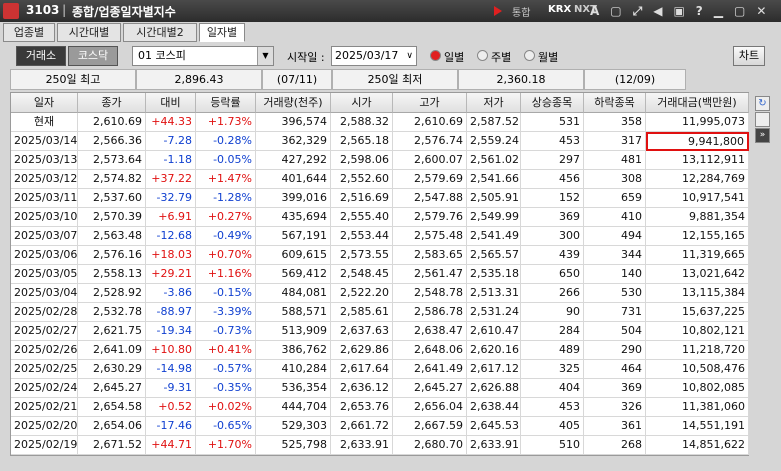  What do you see at coordinates (293, 388) in the screenshot?
I see `grid-cell: 536,354` at bounding box center [293, 388].